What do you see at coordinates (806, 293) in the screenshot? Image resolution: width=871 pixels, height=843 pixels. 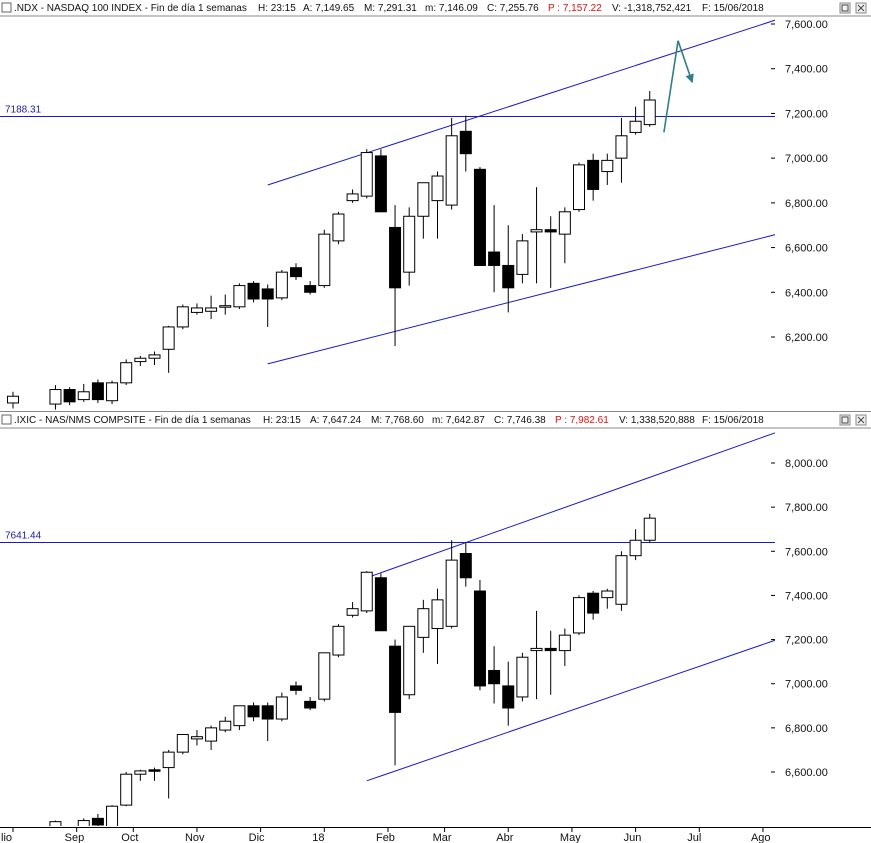 I see `panel-ndx-ytick-label: 6,400.00` at bounding box center [806, 293].